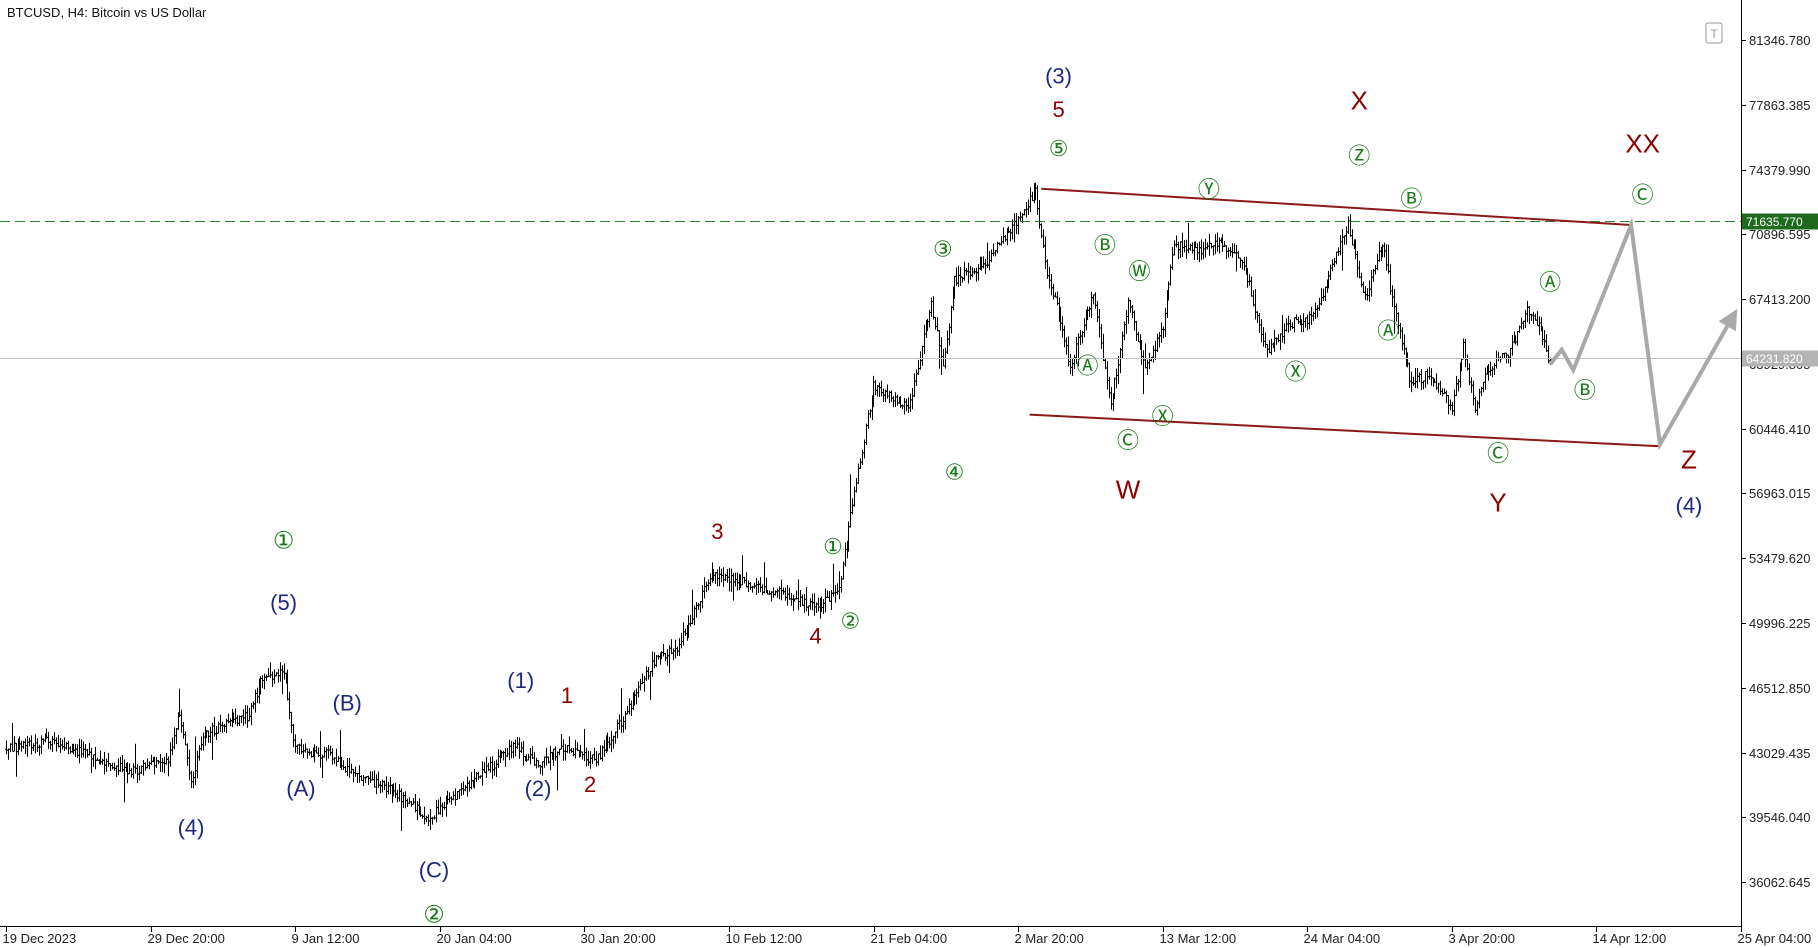 The height and width of the screenshot is (948, 1818). Describe the element at coordinates (474, 938) in the screenshot. I see `x-tick-label: 20 Jan 04:00` at that location.